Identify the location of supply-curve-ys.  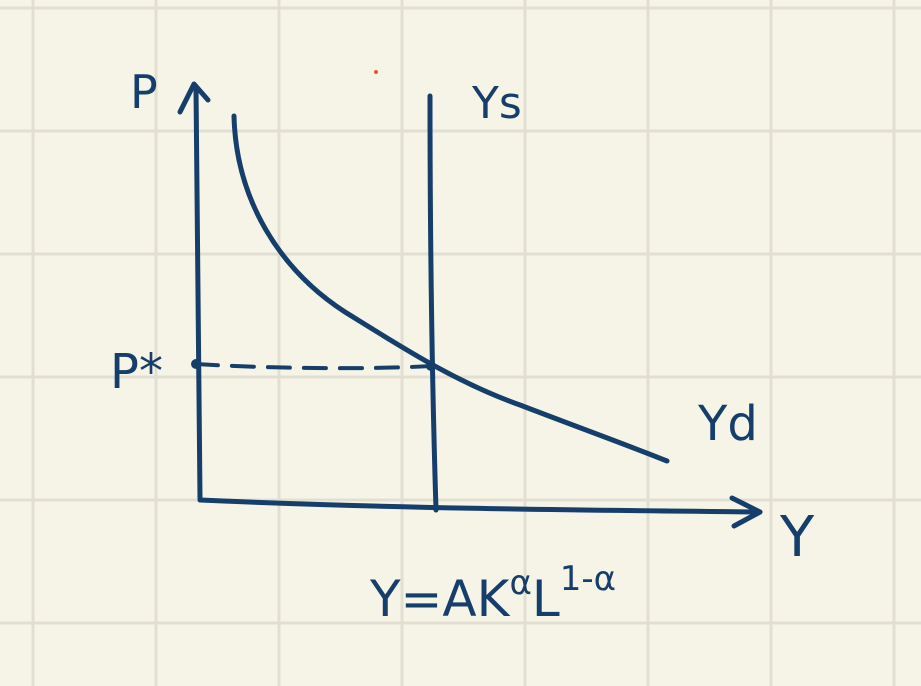
(433, 303).